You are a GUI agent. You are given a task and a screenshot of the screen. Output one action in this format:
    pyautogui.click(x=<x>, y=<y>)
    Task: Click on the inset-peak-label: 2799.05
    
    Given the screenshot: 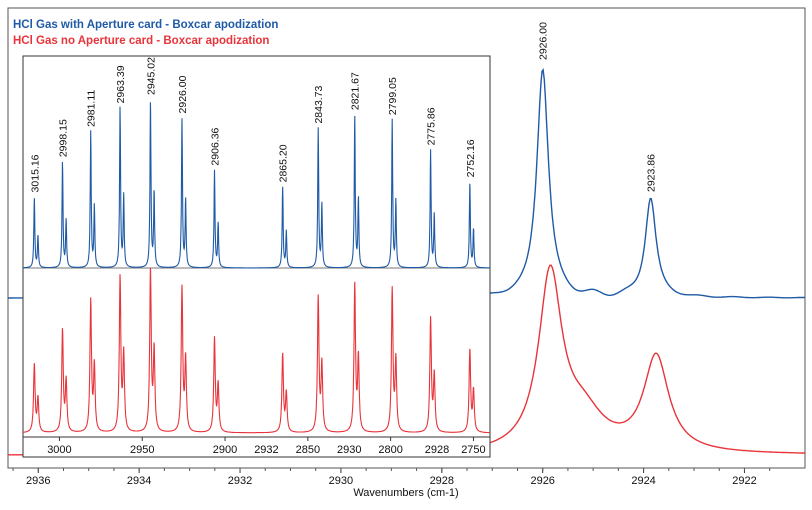 What is the action you would take?
    pyautogui.click(x=393, y=96)
    